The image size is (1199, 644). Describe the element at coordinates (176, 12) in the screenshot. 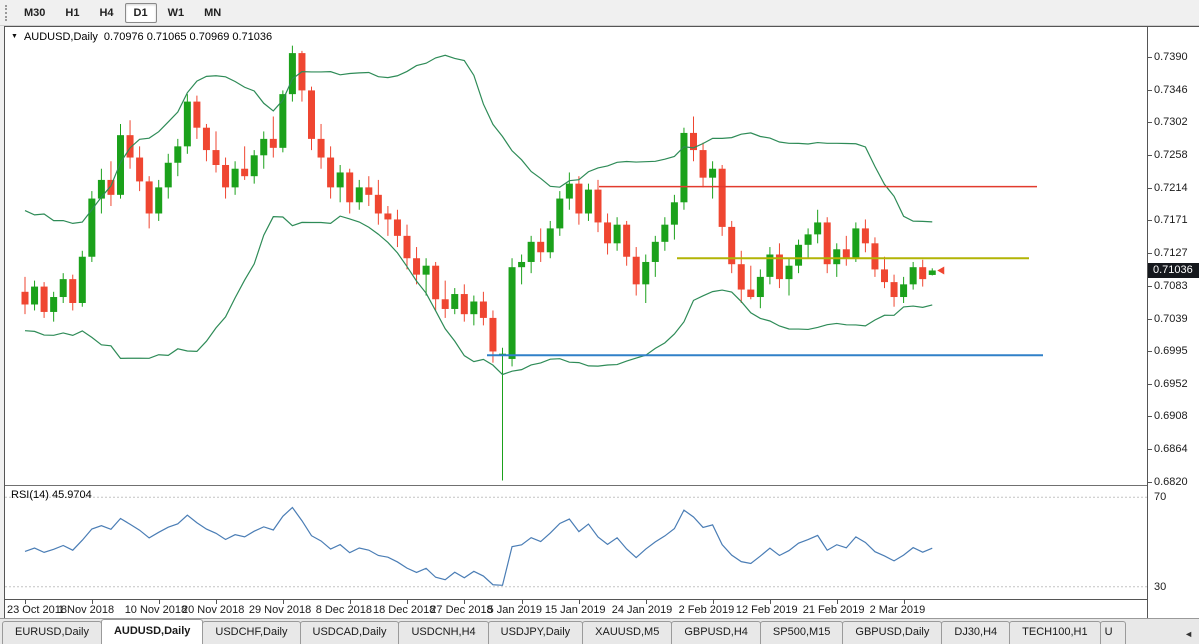

I see `period-button-w1: W1` at that location.